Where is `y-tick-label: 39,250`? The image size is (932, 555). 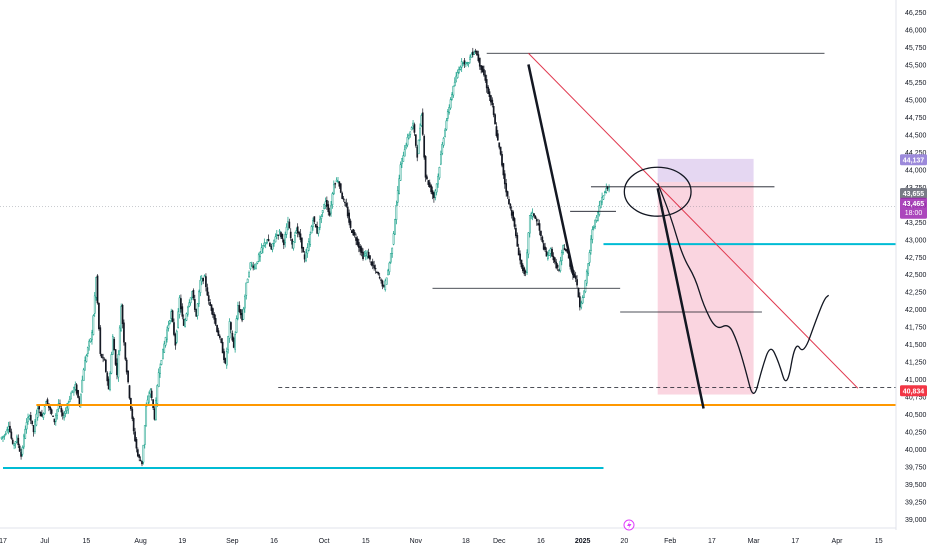
y-tick-label: 39,250 is located at coordinates (916, 503).